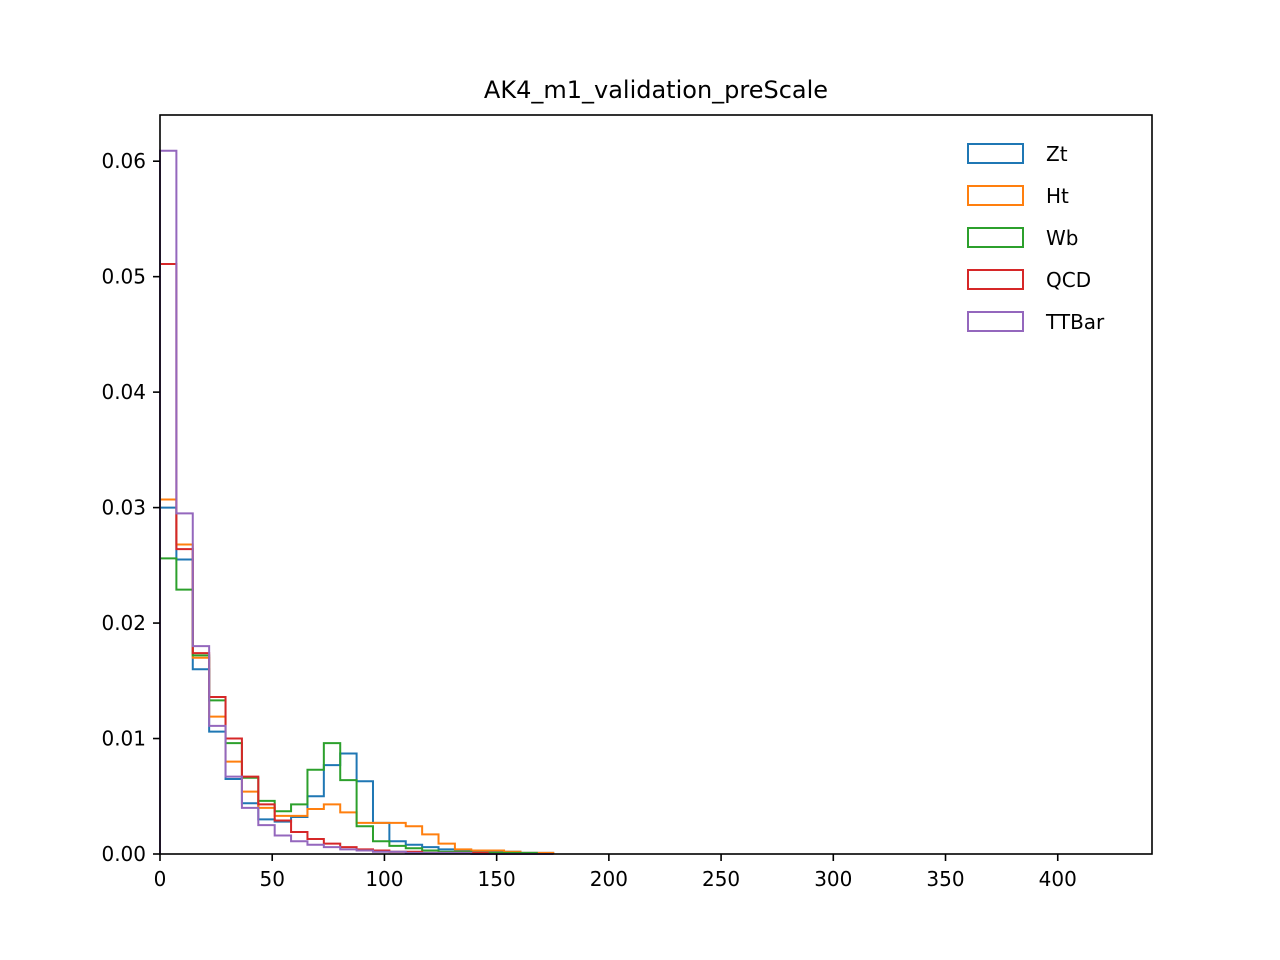 The image size is (1280, 960). What do you see at coordinates (160, 879) in the screenshot?
I see `x-tick-label: 0` at bounding box center [160, 879].